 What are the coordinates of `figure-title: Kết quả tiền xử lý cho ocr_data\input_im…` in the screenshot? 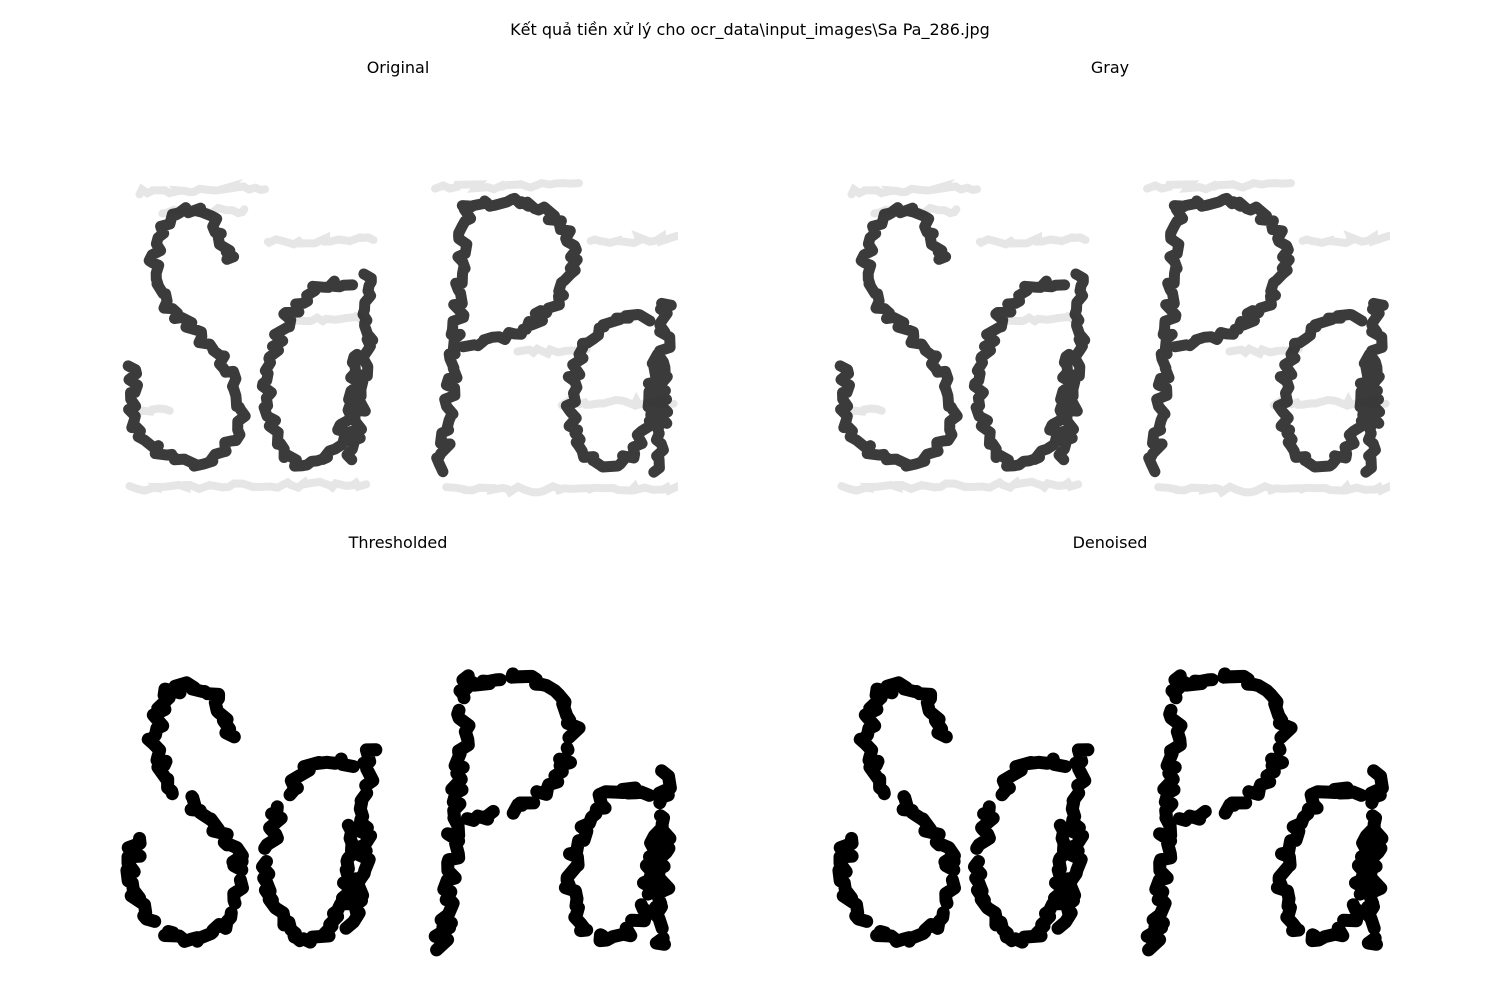 It's located at (750, 29).